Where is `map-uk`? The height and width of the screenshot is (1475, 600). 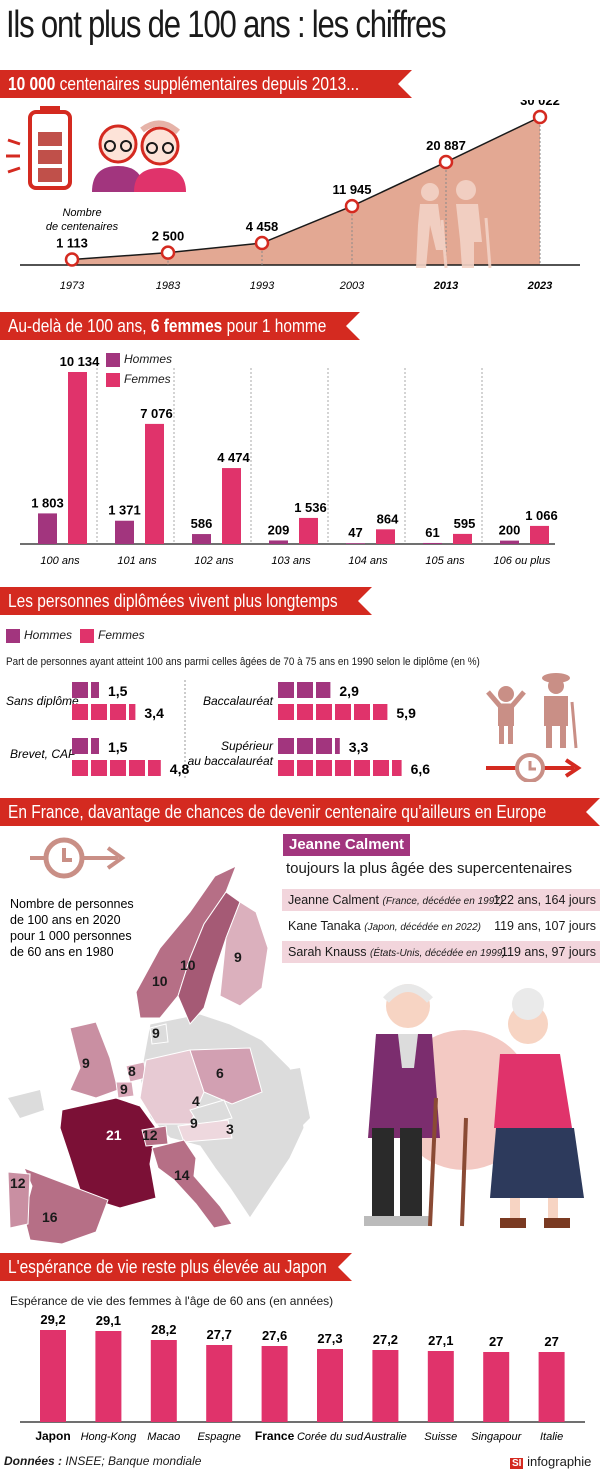 map-uk is located at coordinates (94, 1060).